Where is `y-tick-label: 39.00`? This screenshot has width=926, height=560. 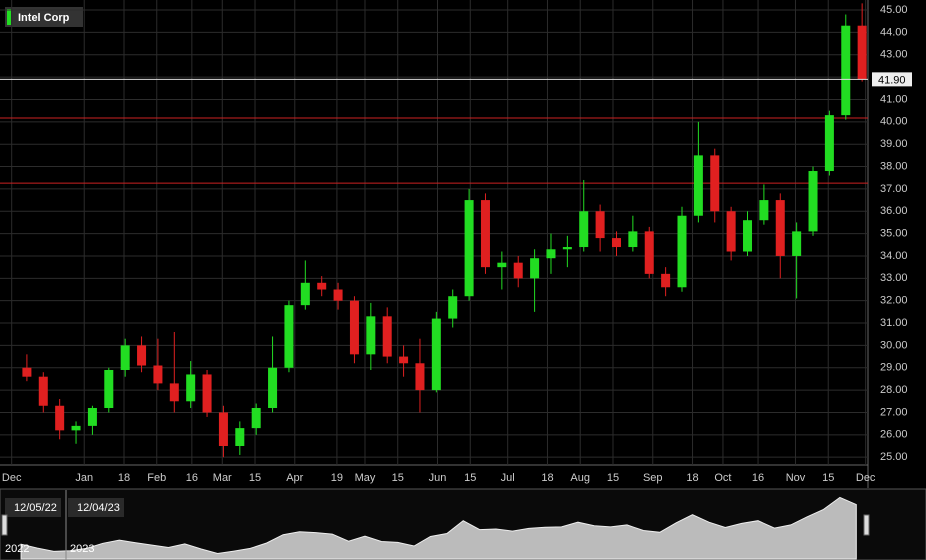 y-tick-label: 39.00 is located at coordinates (894, 144).